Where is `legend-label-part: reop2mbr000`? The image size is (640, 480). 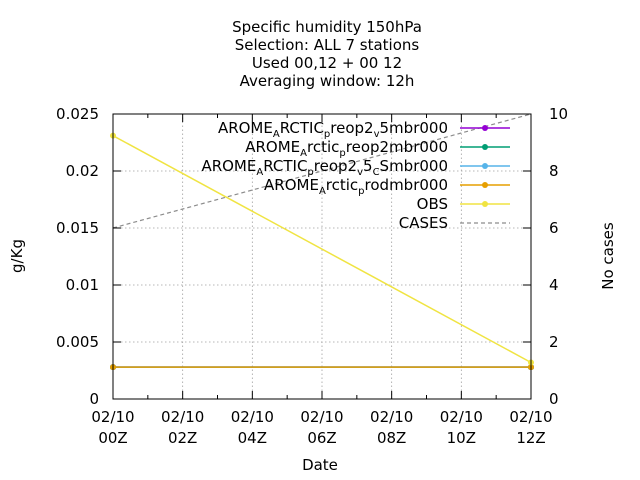
legend-label-part: reop2mbr000 is located at coordinates (397, 147).